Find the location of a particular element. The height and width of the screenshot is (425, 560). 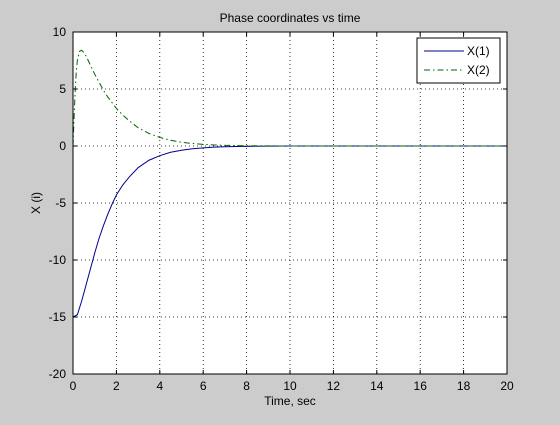

y-tick-label: 10 is located at coordinates (60, 32).